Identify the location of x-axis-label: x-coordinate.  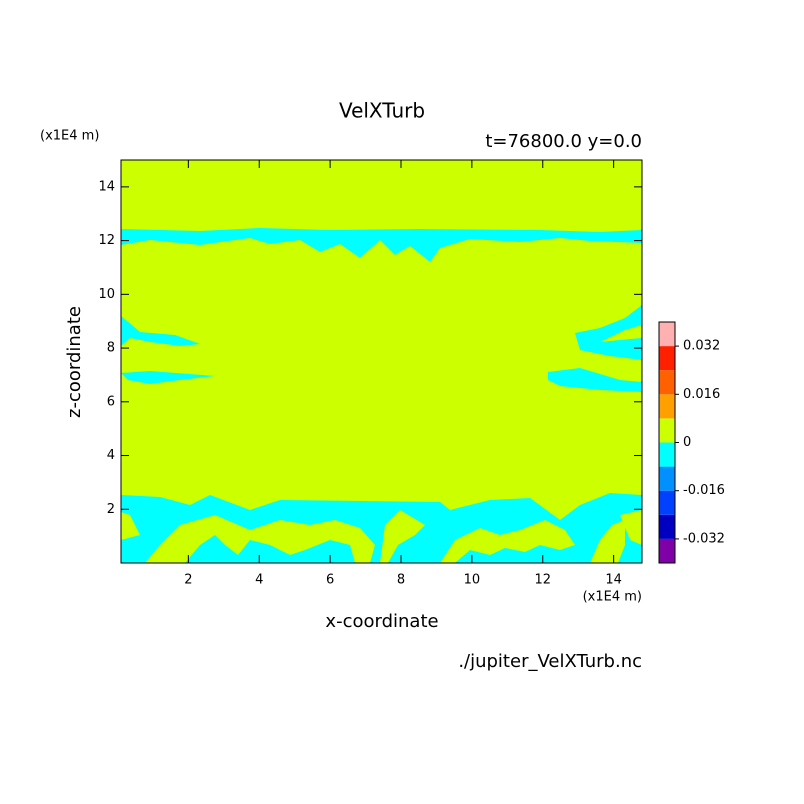
(381, 621).